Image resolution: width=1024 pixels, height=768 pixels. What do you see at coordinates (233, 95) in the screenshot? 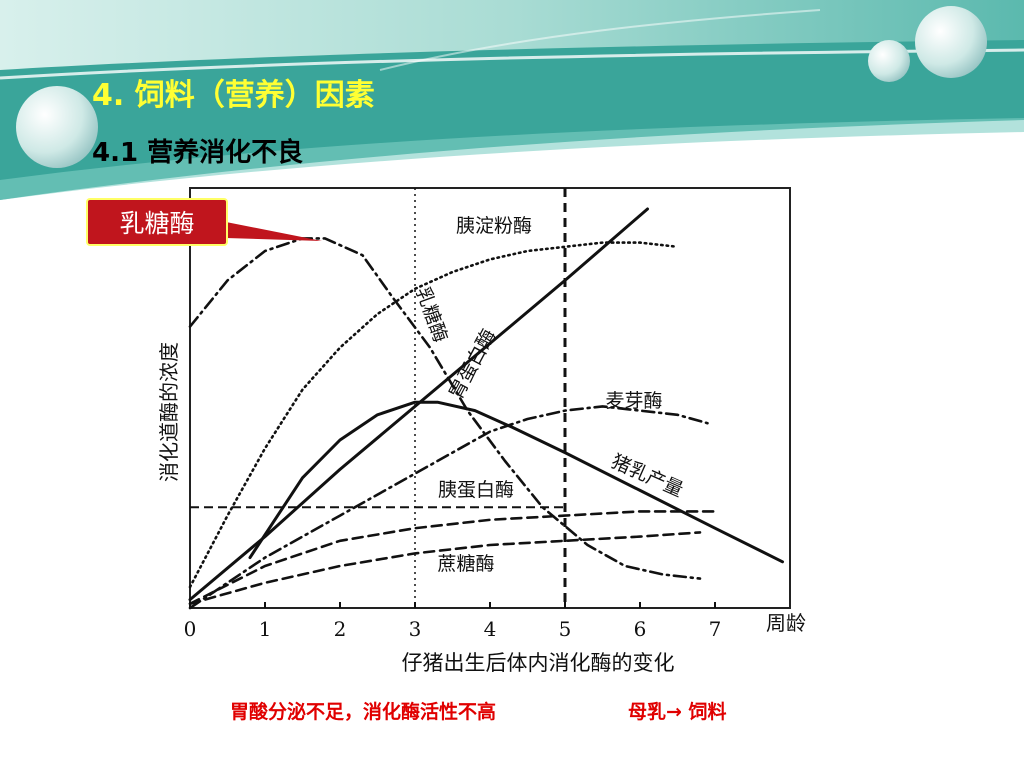
I see `slide-title: 4. 饲料（营养）因素` at bounding box center [233, 95].